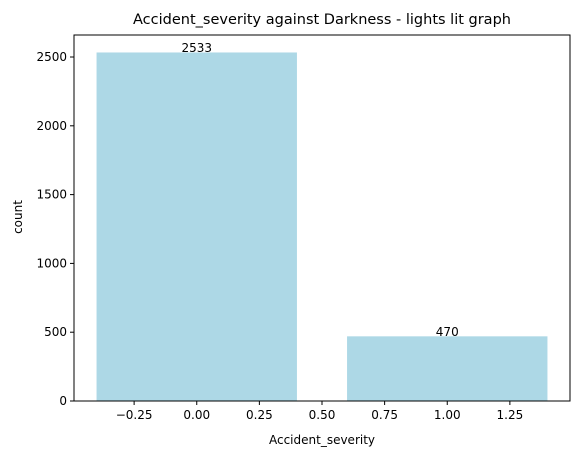  What do you see at coordinates (322, 440) in the screenshot?
I see `x-axis-title: Accident_severity` at bounding box center [322, 440].